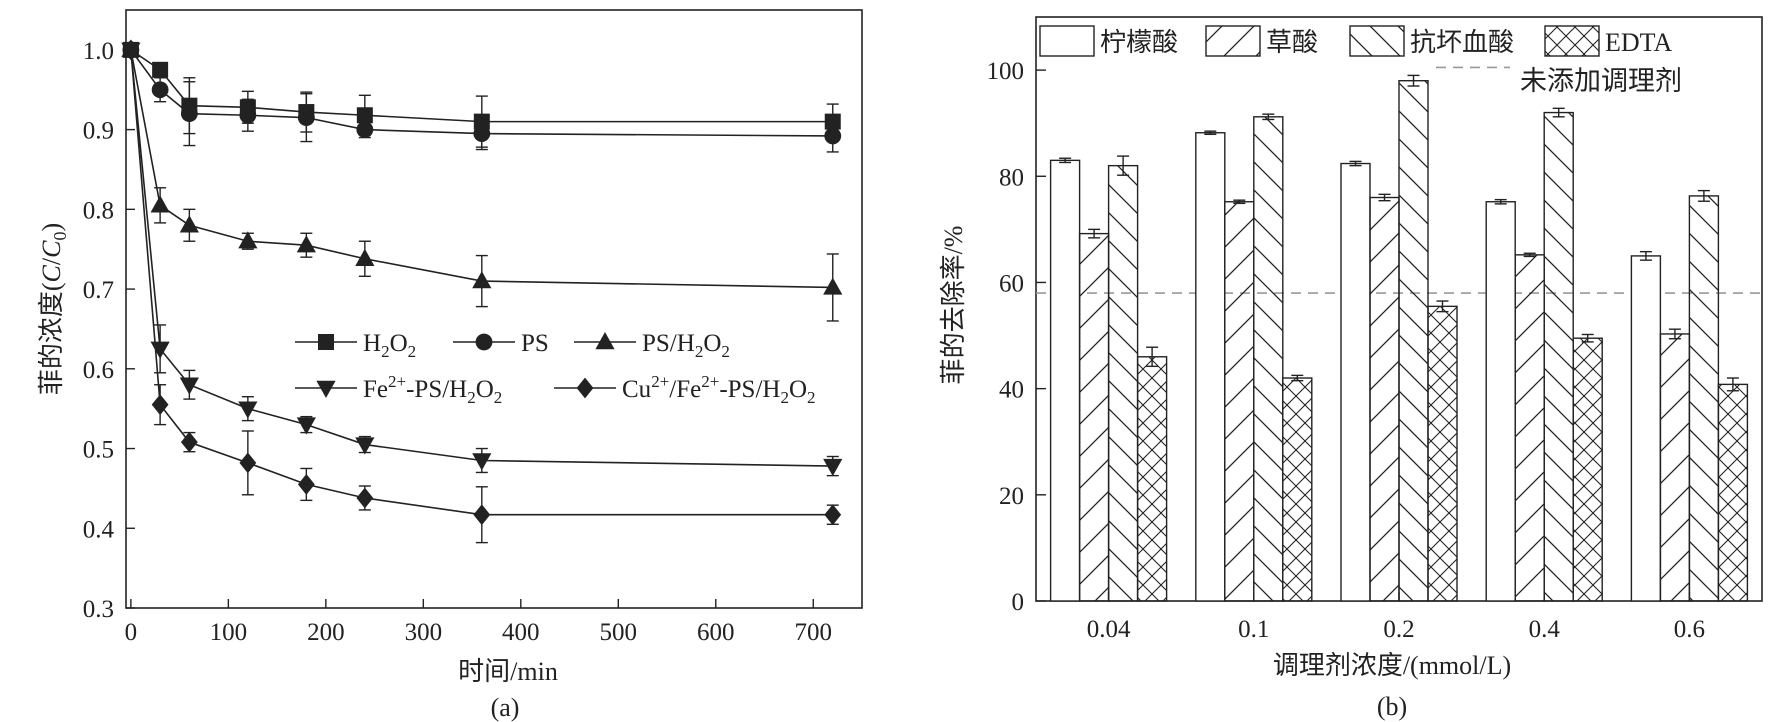 Image resolution: width=1773 pixels, height=722 pixels. Describe the element at coordinates (1108, 41) in the screenshot. I see `b-legend-item-0: 柠檬酸` at that location.